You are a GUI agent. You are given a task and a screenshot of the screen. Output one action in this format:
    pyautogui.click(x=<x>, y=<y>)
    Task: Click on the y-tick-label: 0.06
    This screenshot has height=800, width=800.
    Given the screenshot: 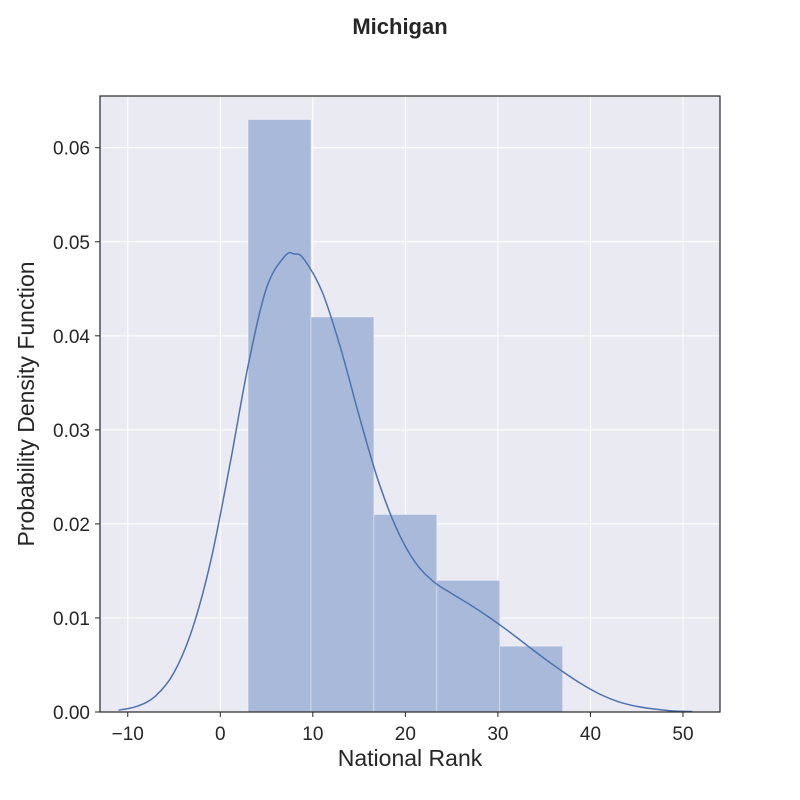 What is the action you would take?
    pyautogui.click(x=71, y=149)
    